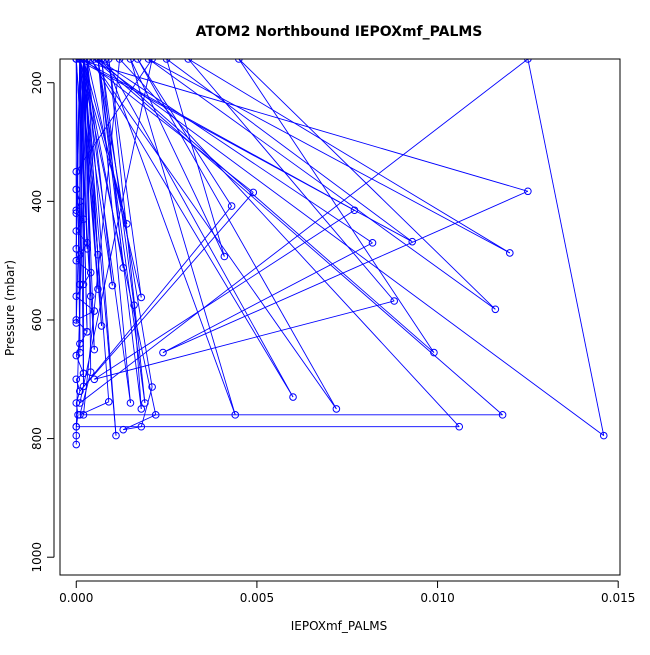 This screenshot has width=650, height=655. I want to click on y-tick-label: 200, so click(37, 82).